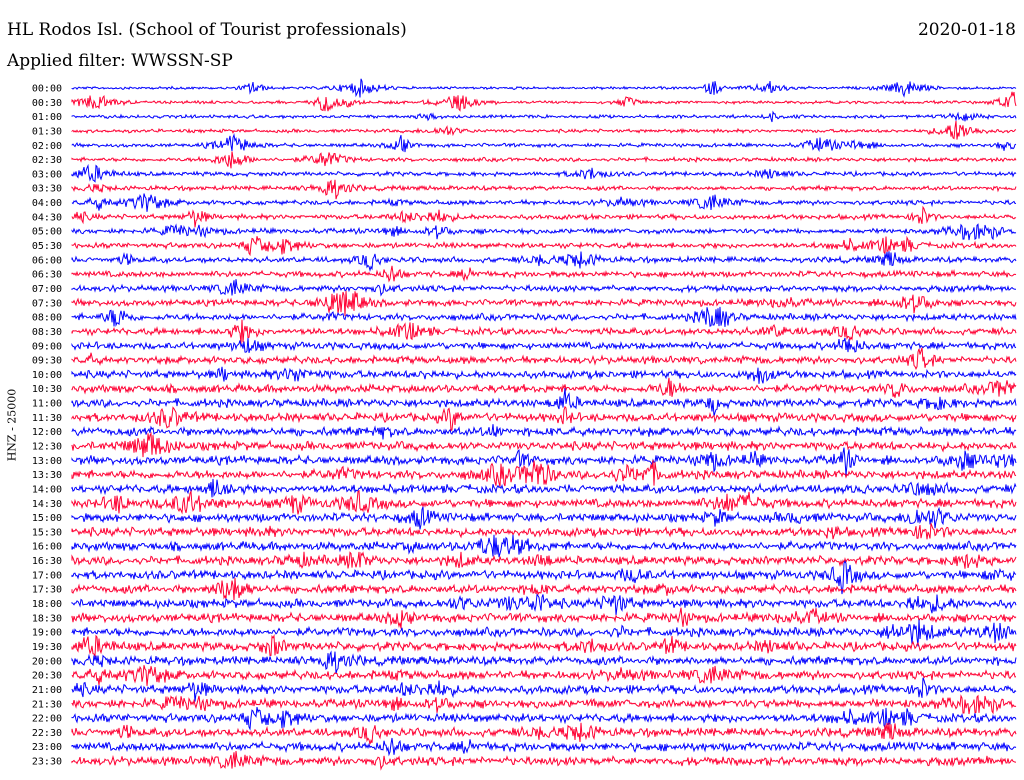 The image size is (1024, 780). Describe the element at coordinates (47, 318) in the screenshot. I see `time-tick-label: 08:00` at that location.